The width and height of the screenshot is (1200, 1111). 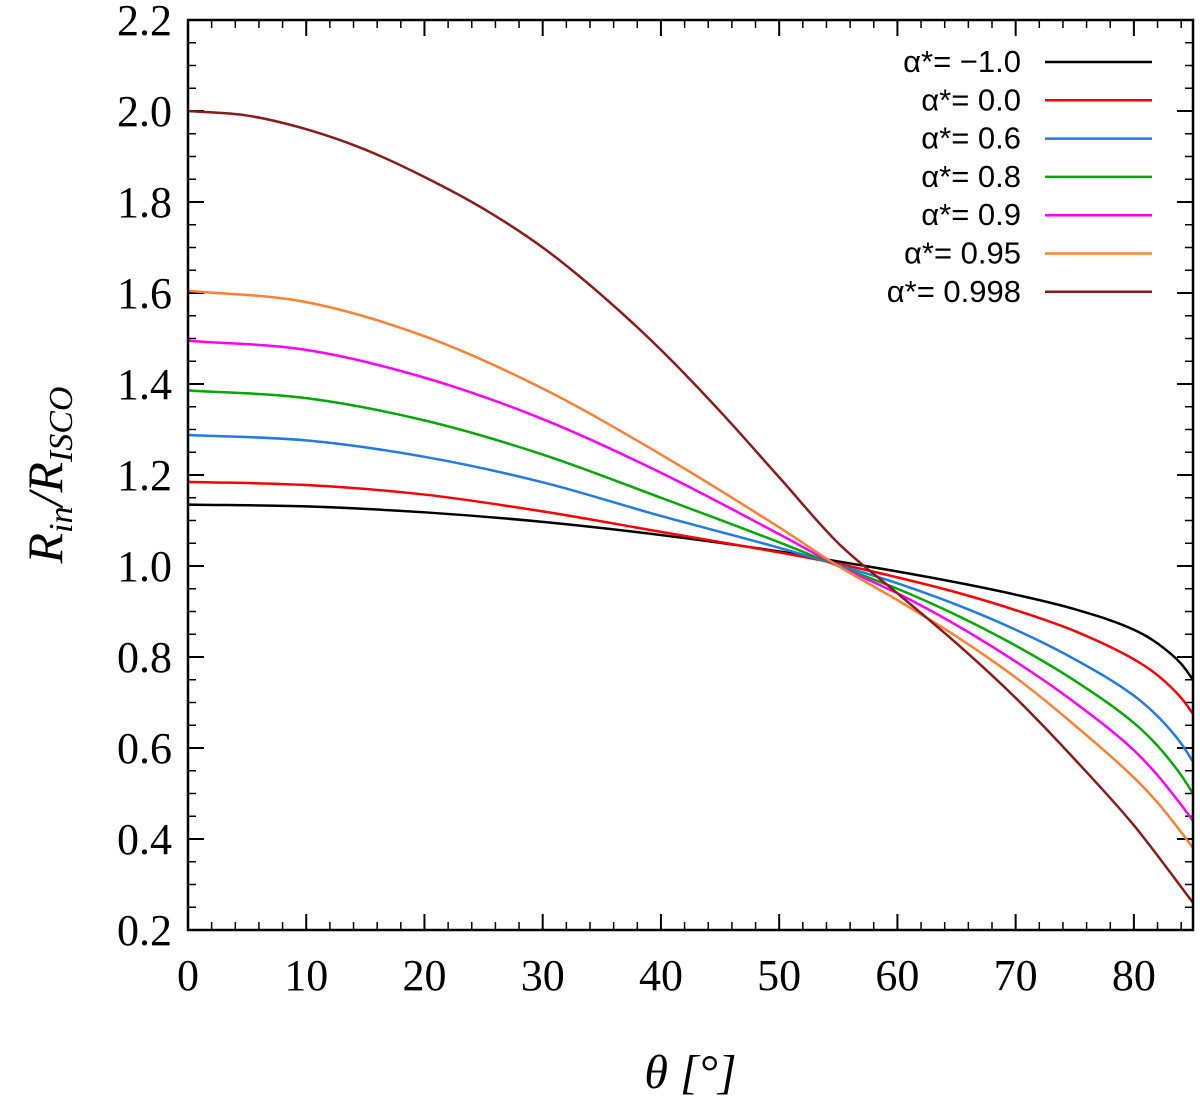 What do you see at coordinates (144, 839) in the screenshot?
I see `y-tick-label: 0.4` at bounding box center [144, 839].